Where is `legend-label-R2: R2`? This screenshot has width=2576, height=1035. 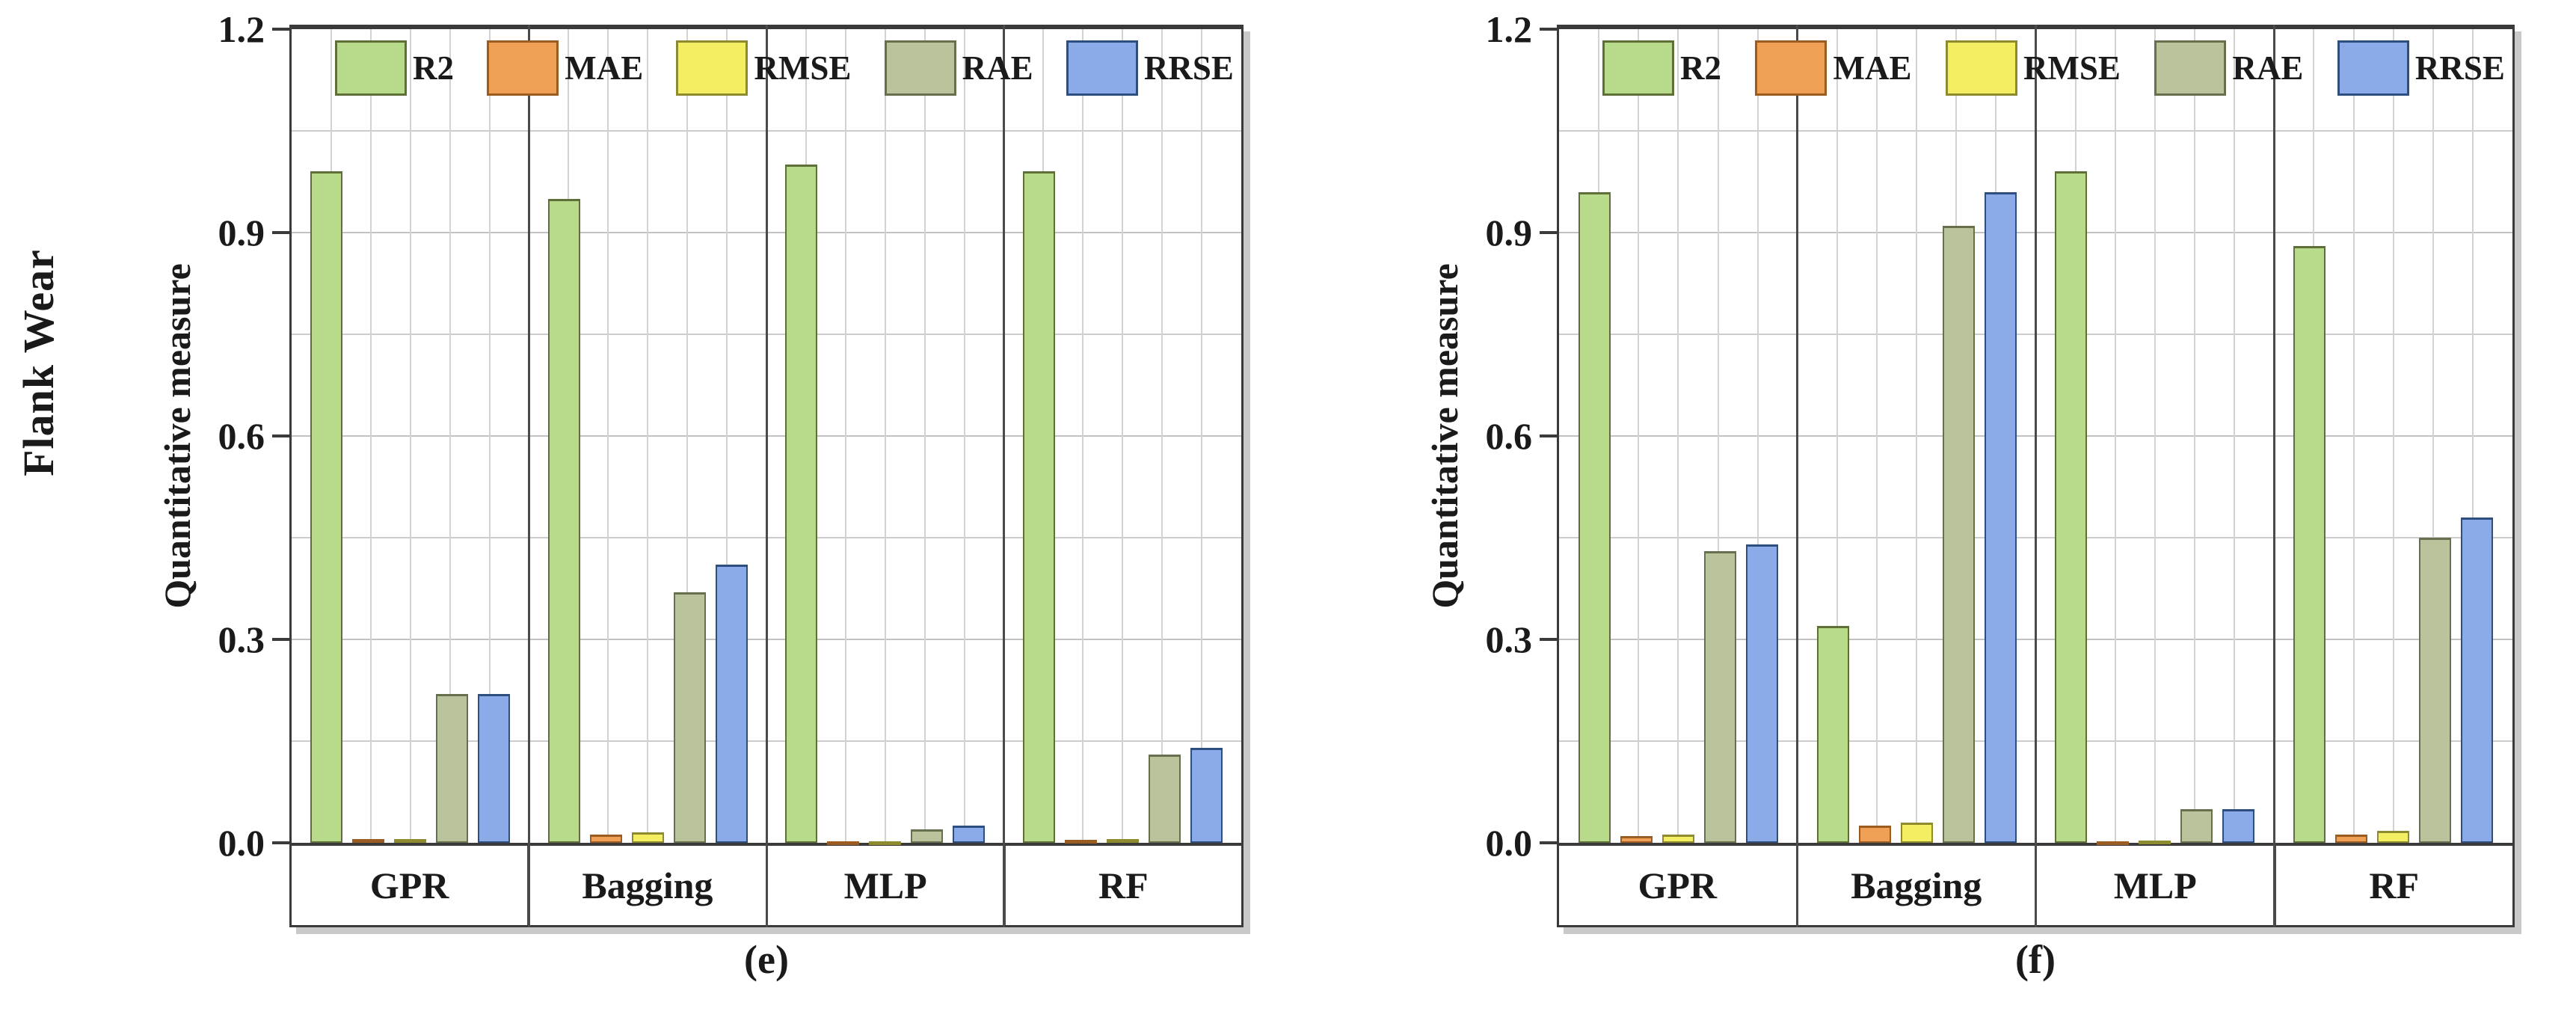
legend-label-R2: R2 is located at coordinates (1700, 68).